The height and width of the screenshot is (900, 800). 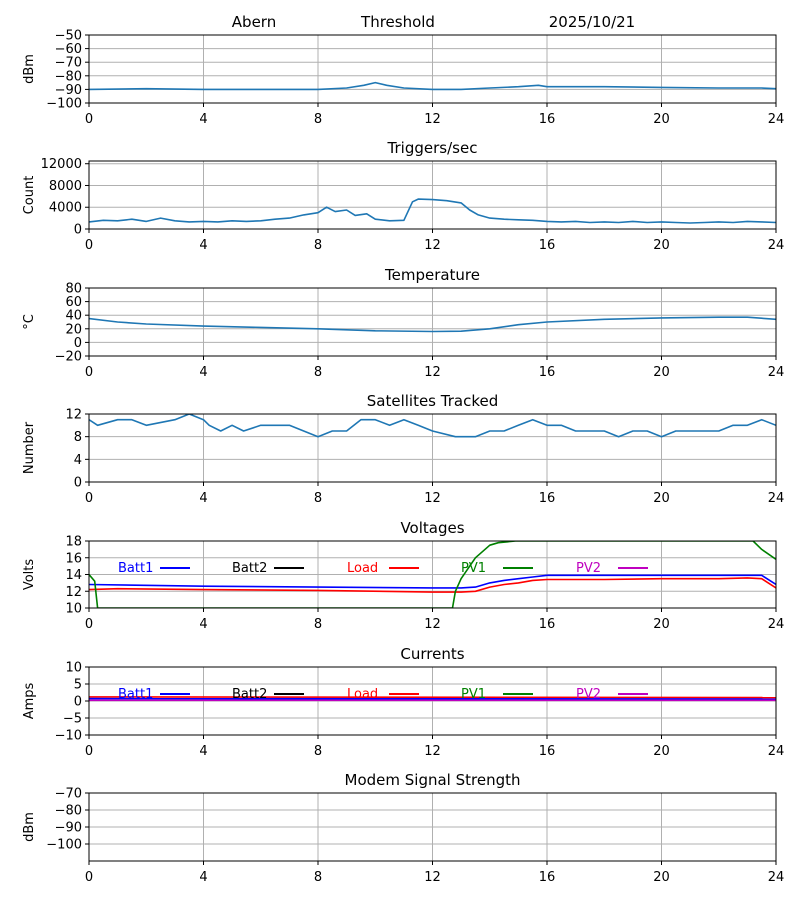 What do you see at coordinates (78, 460) in the screenshot?
I see `y-tick-label: 4` at bounding box center [78, 460].